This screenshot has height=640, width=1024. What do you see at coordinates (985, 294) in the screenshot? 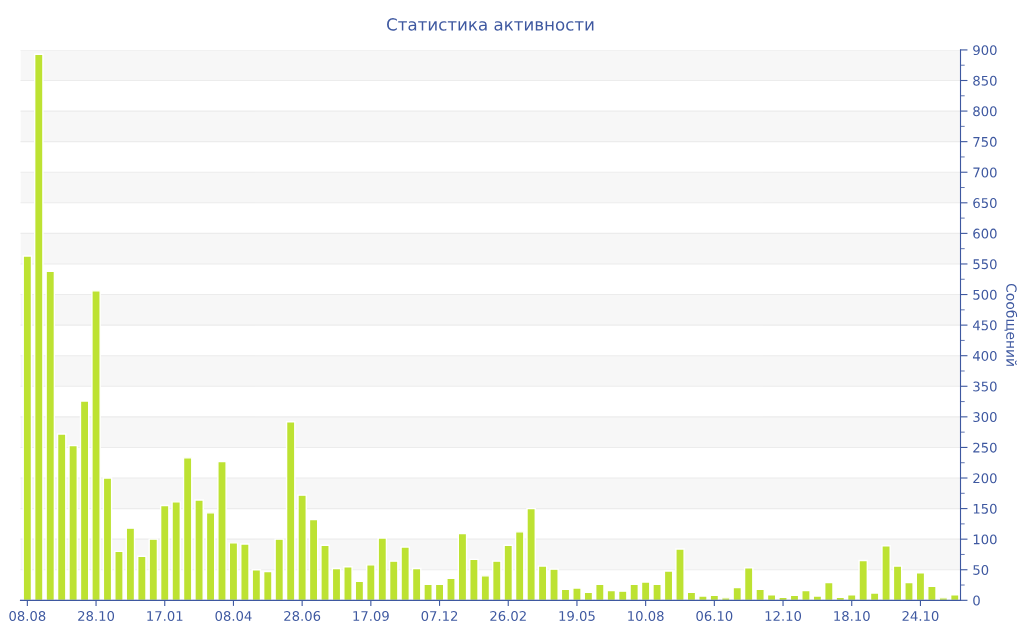
I see `y-tick-label: 500` at bounding box center [985, 294].